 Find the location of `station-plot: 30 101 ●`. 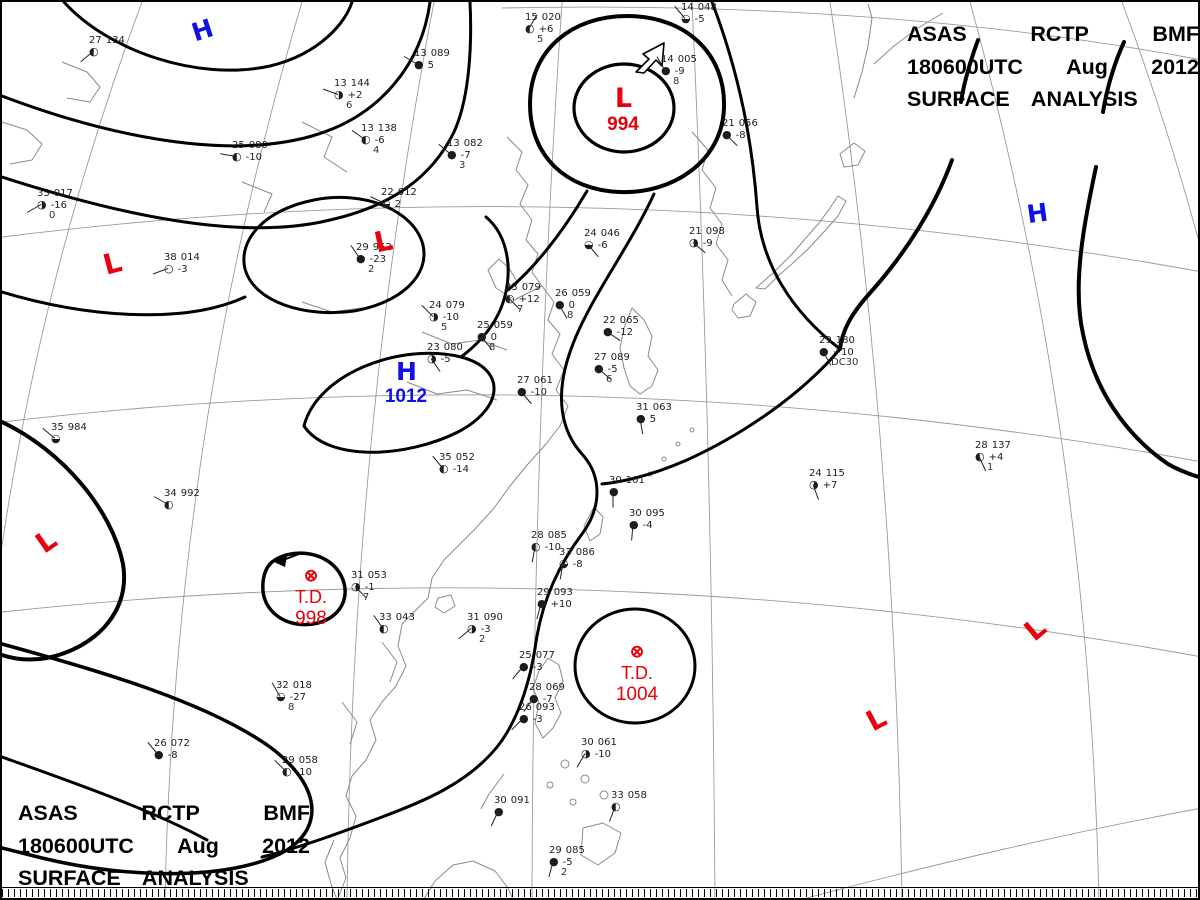

station-plot: 30 101 ● is located at coordinates (629, 491).